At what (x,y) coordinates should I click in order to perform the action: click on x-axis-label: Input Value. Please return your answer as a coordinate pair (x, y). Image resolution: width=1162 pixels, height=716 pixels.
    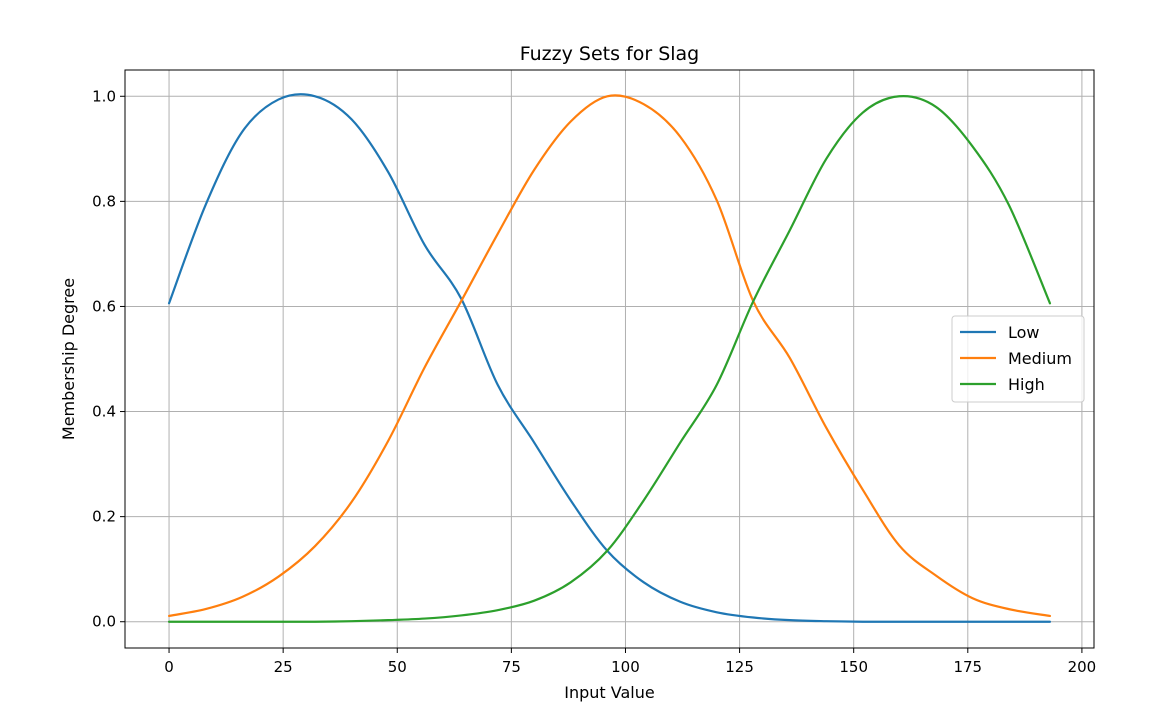
    Looking at the image, I should click on (609, 692).